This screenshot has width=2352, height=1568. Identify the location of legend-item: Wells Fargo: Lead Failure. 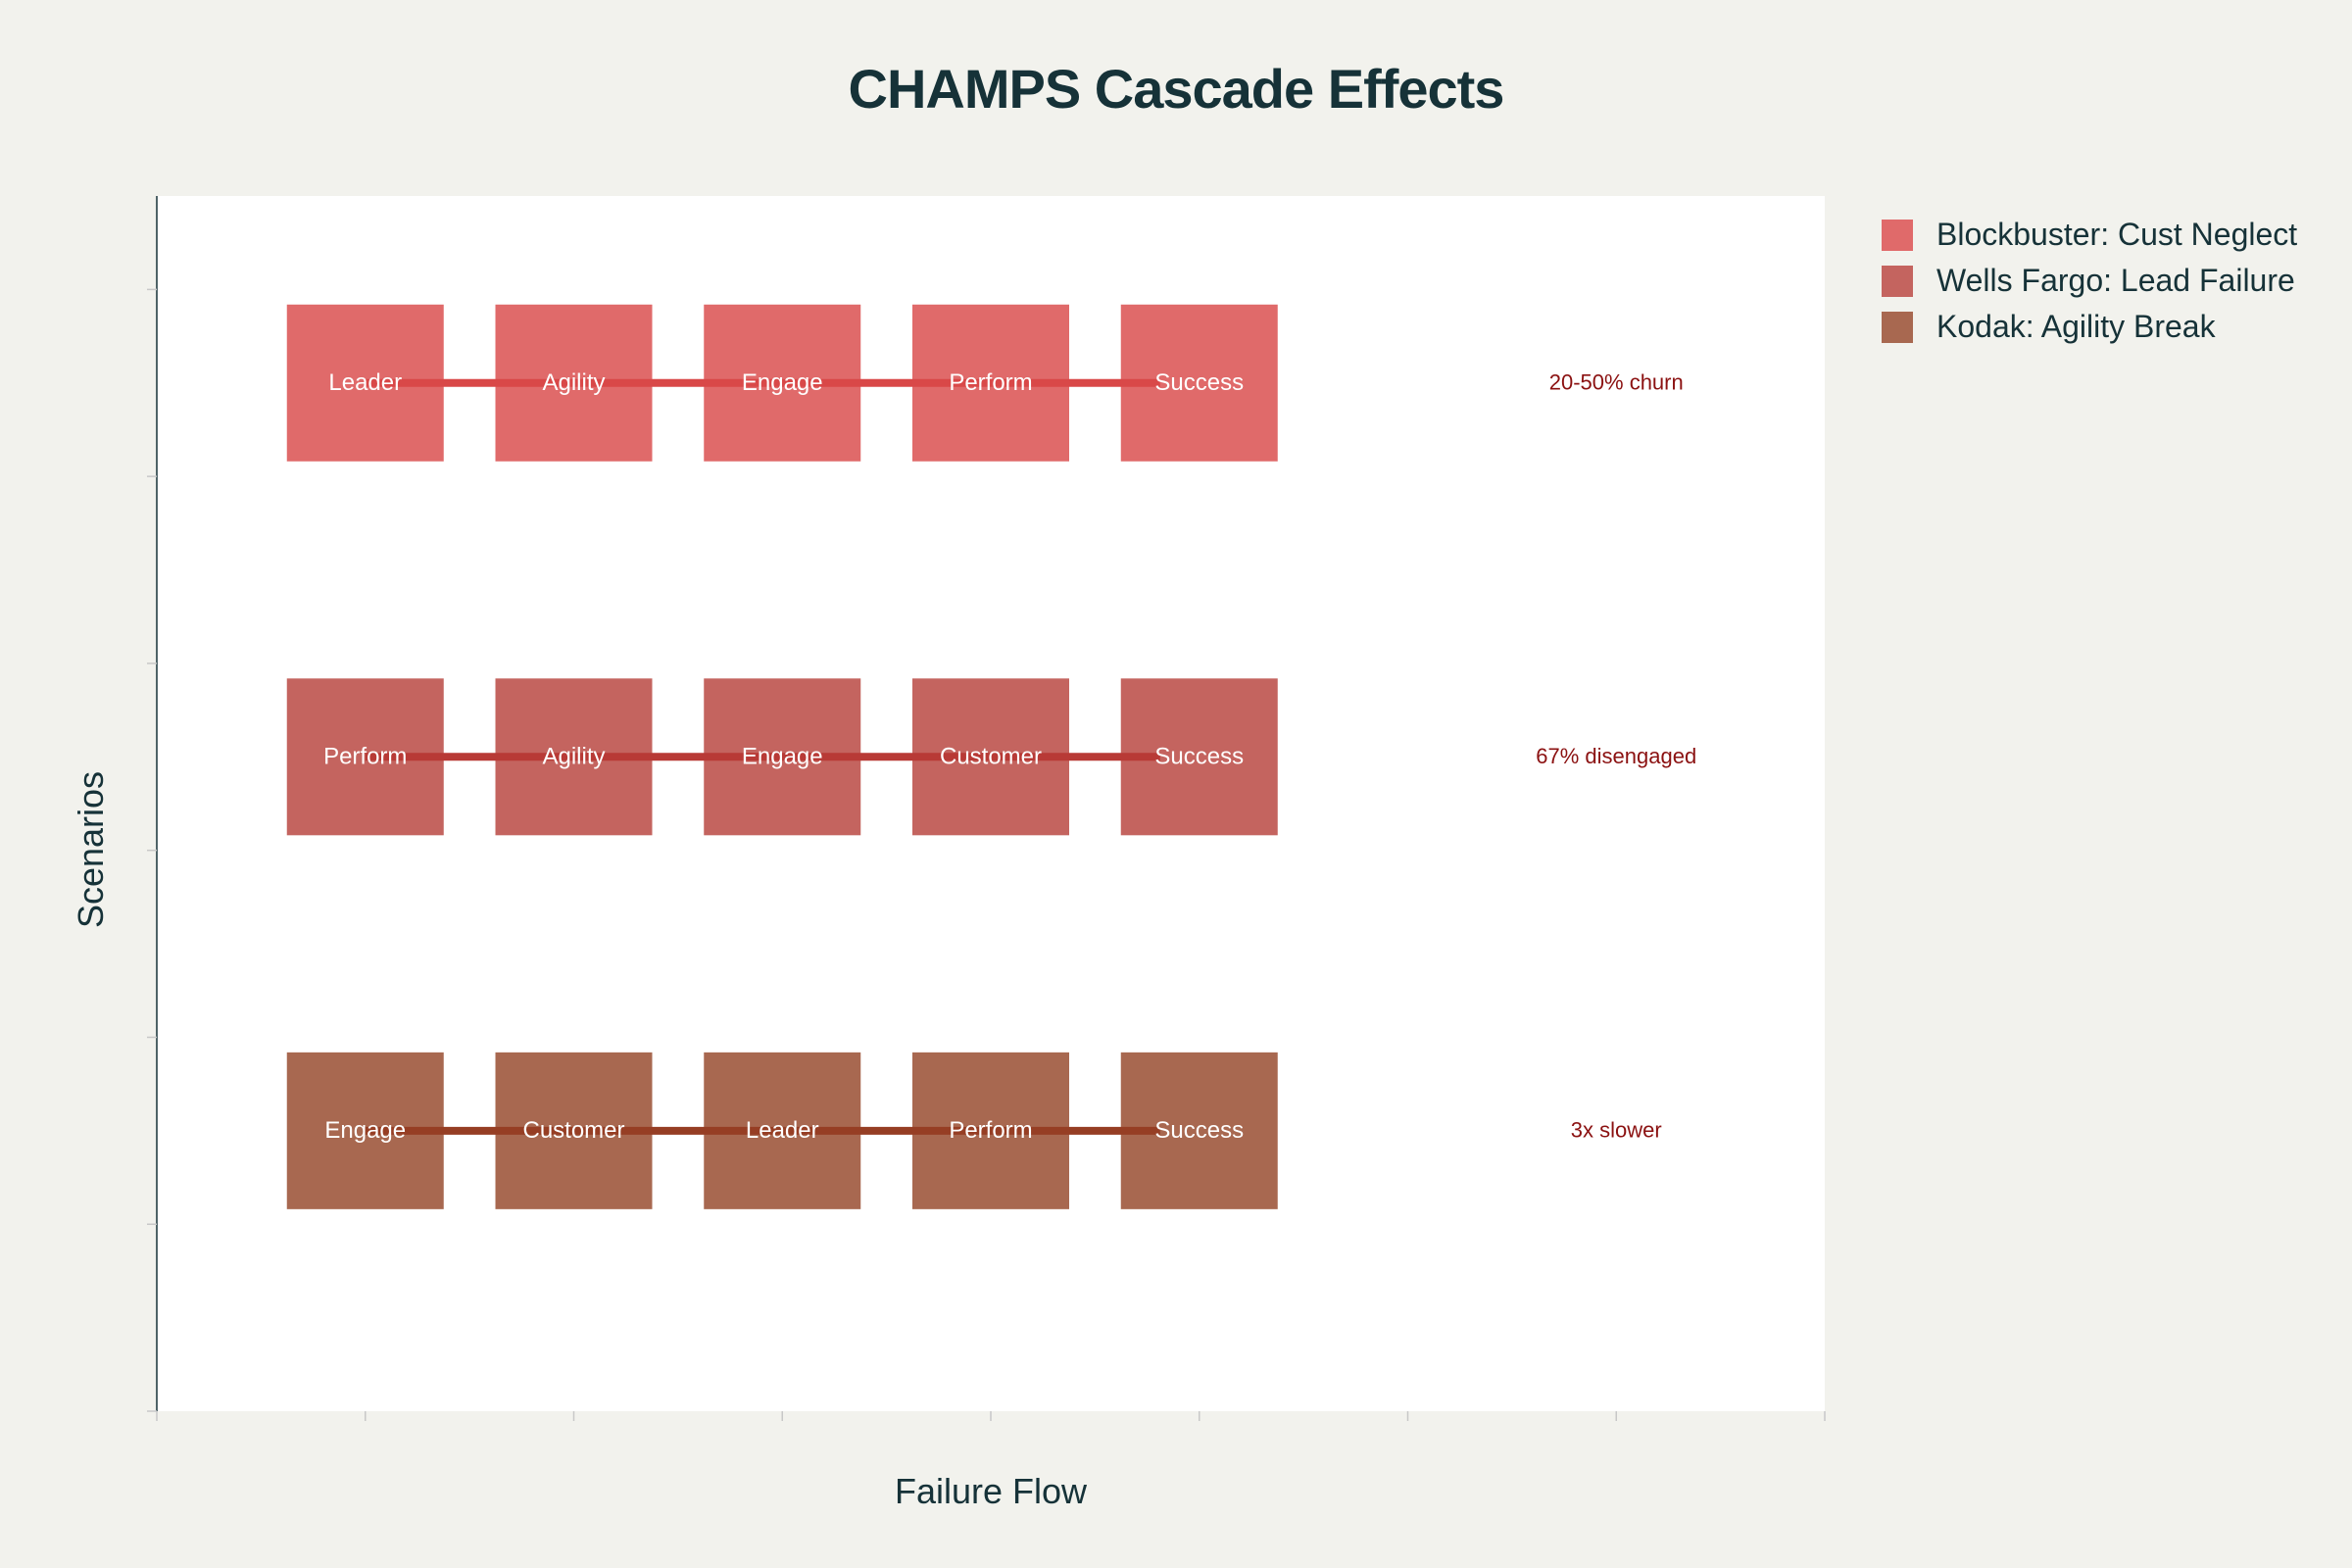
(2089, 281).